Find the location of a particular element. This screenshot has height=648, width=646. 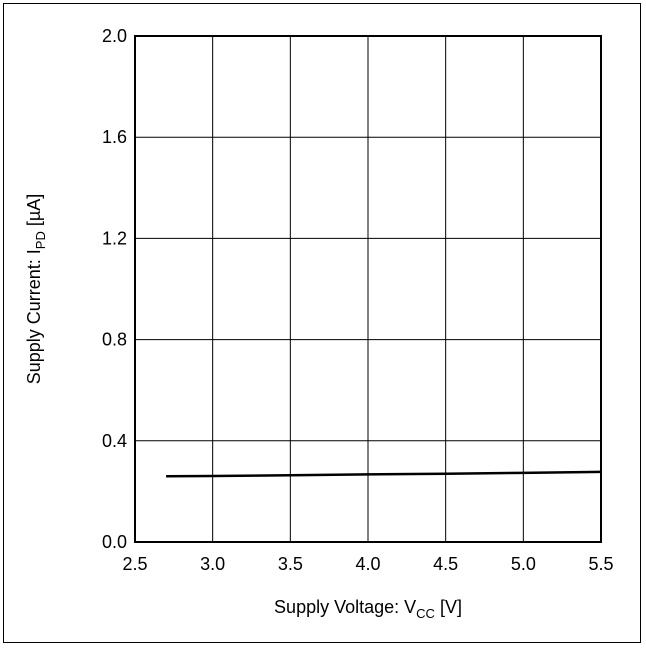

x-tick-label: 5.0 is located at coordinates (523, 564).